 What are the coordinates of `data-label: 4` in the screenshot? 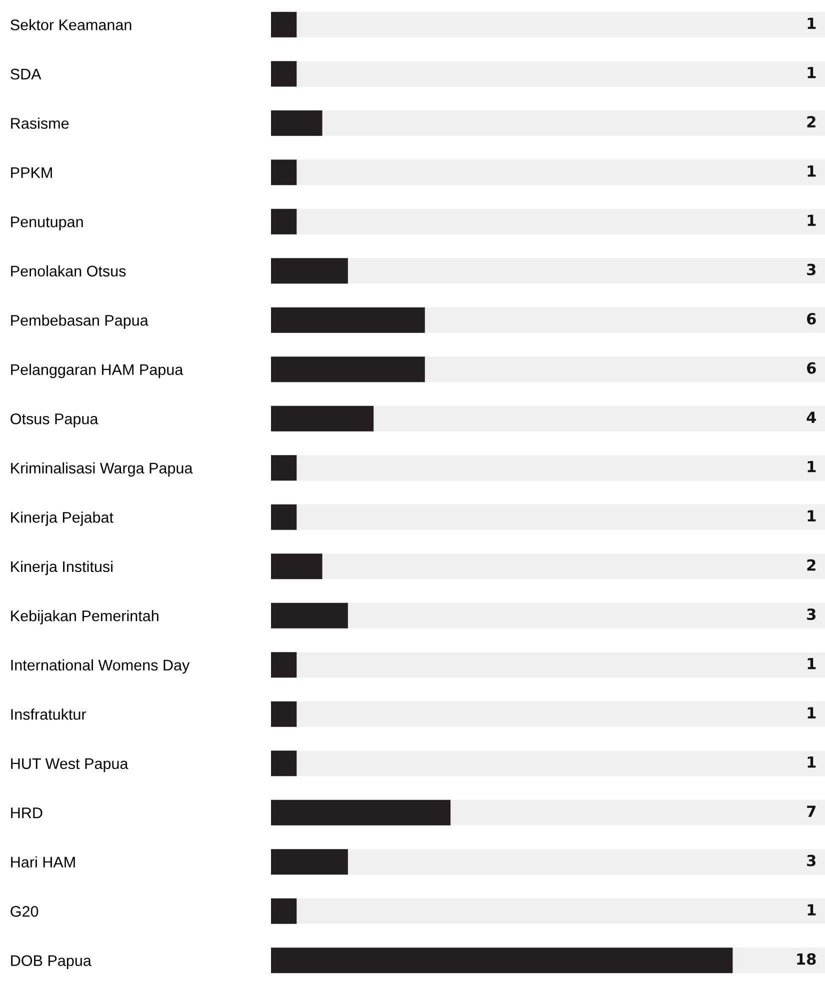 It's located at (811, 417).